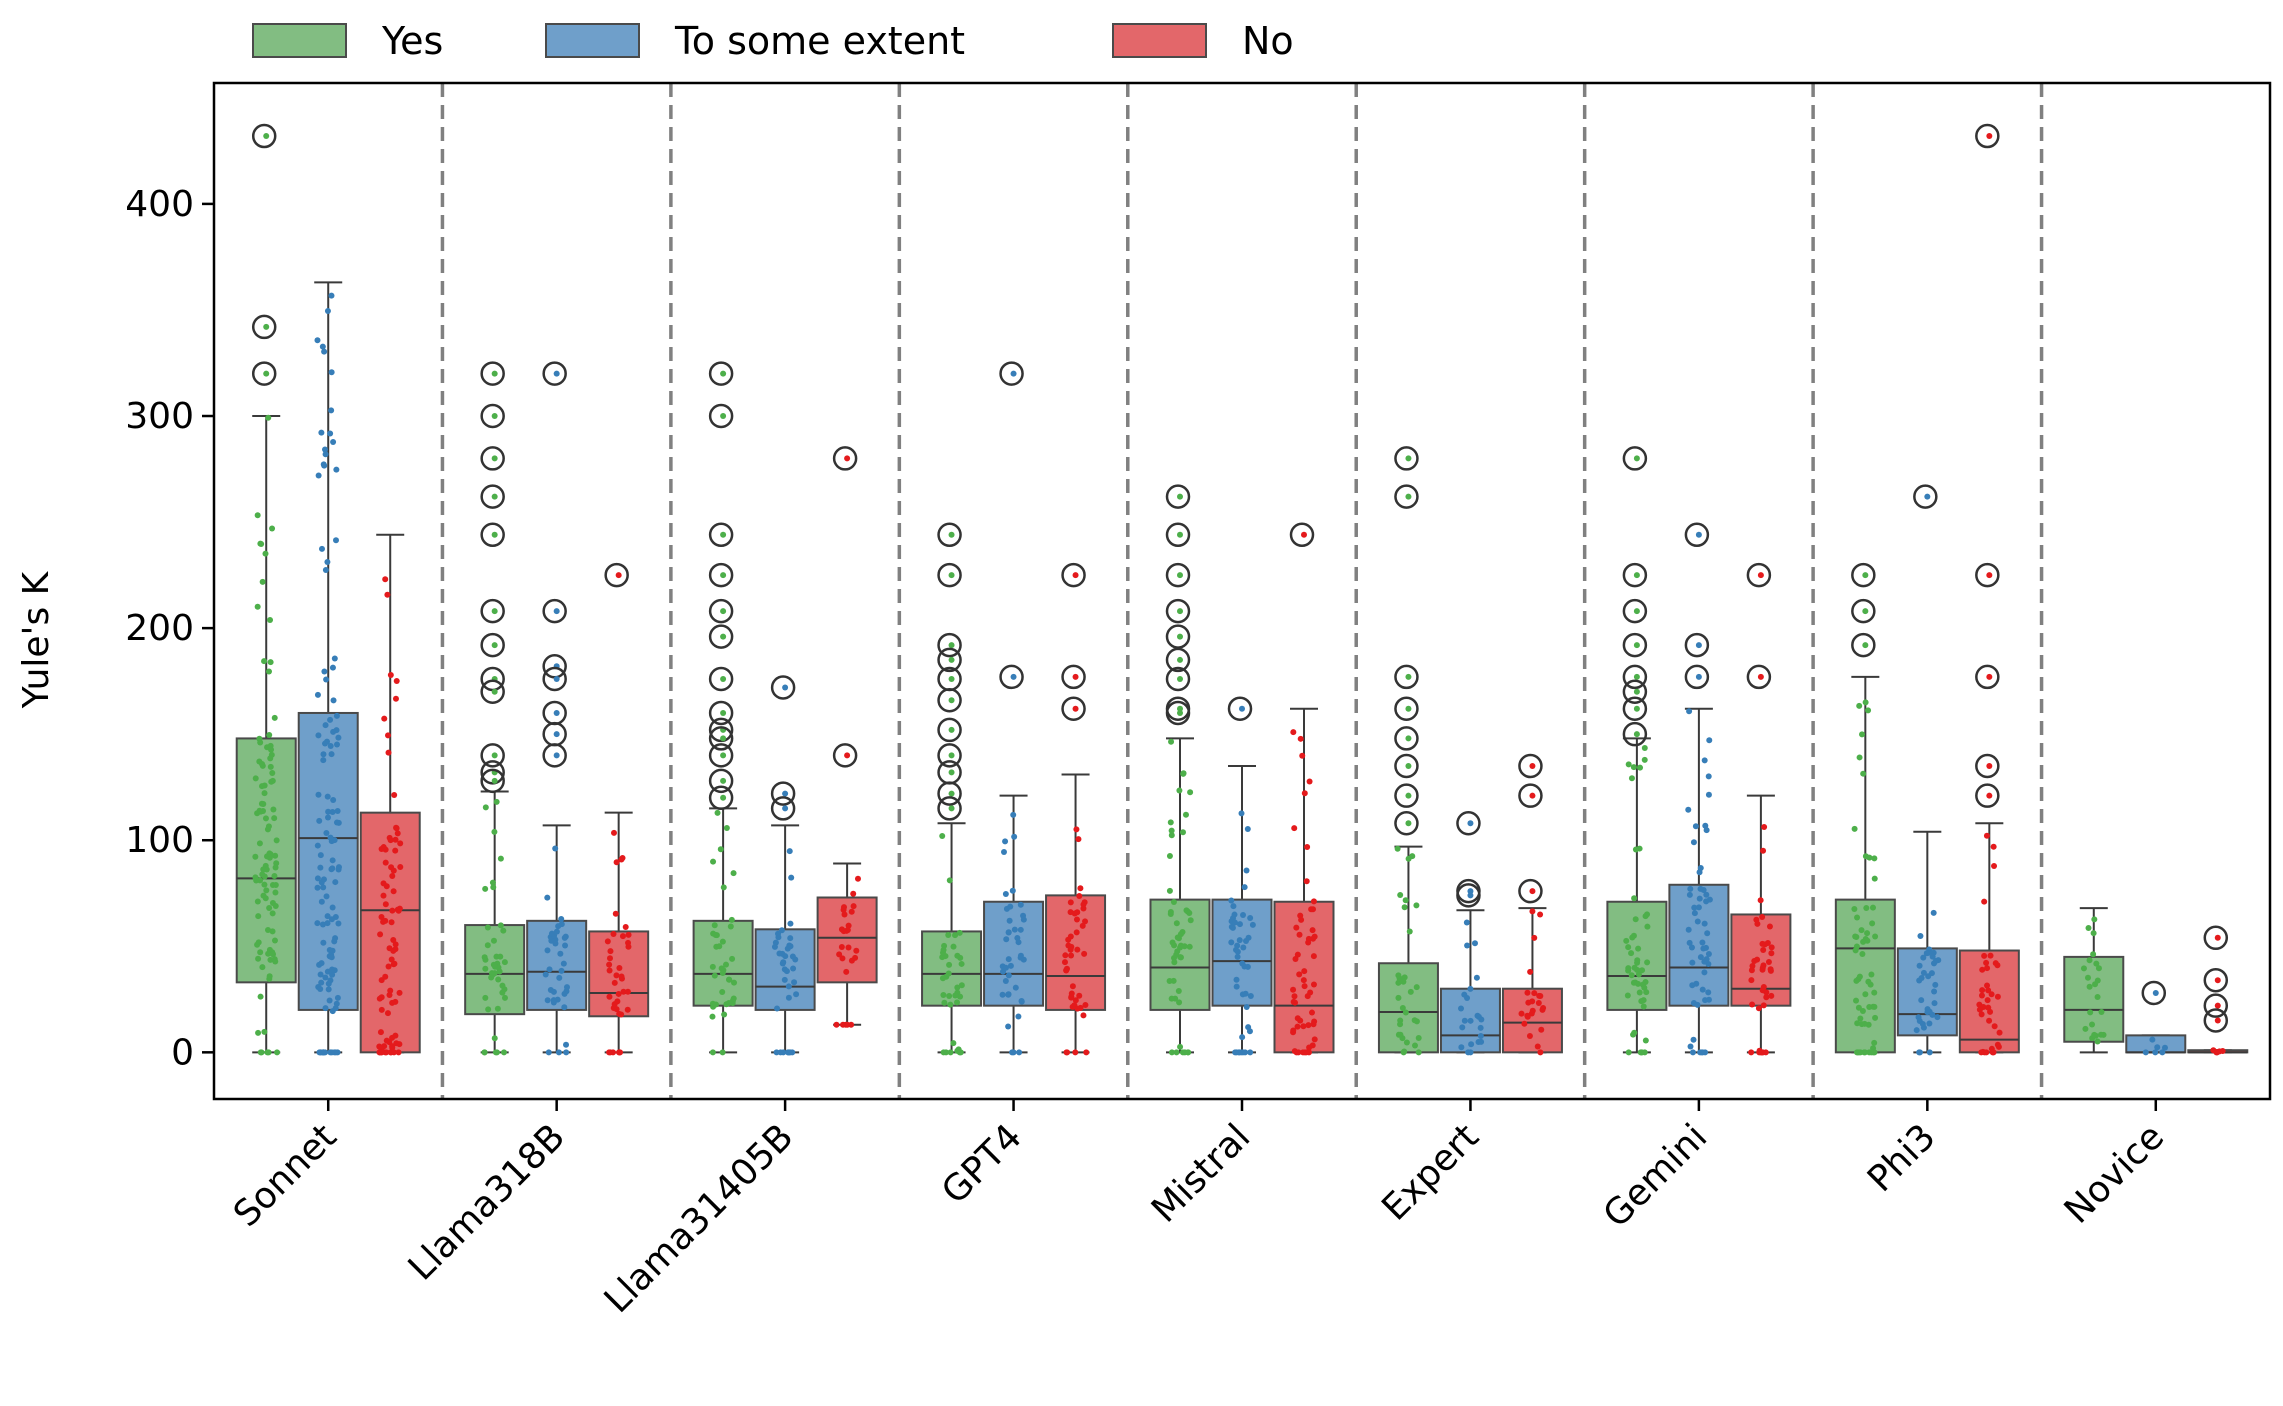 Image resolution: width=2283 pixels, height=1406 pixels. Describe the element at coordinates (1902, 1158) in the screenshot. I see `x-tick-label-phi3: Phi3` at that location.